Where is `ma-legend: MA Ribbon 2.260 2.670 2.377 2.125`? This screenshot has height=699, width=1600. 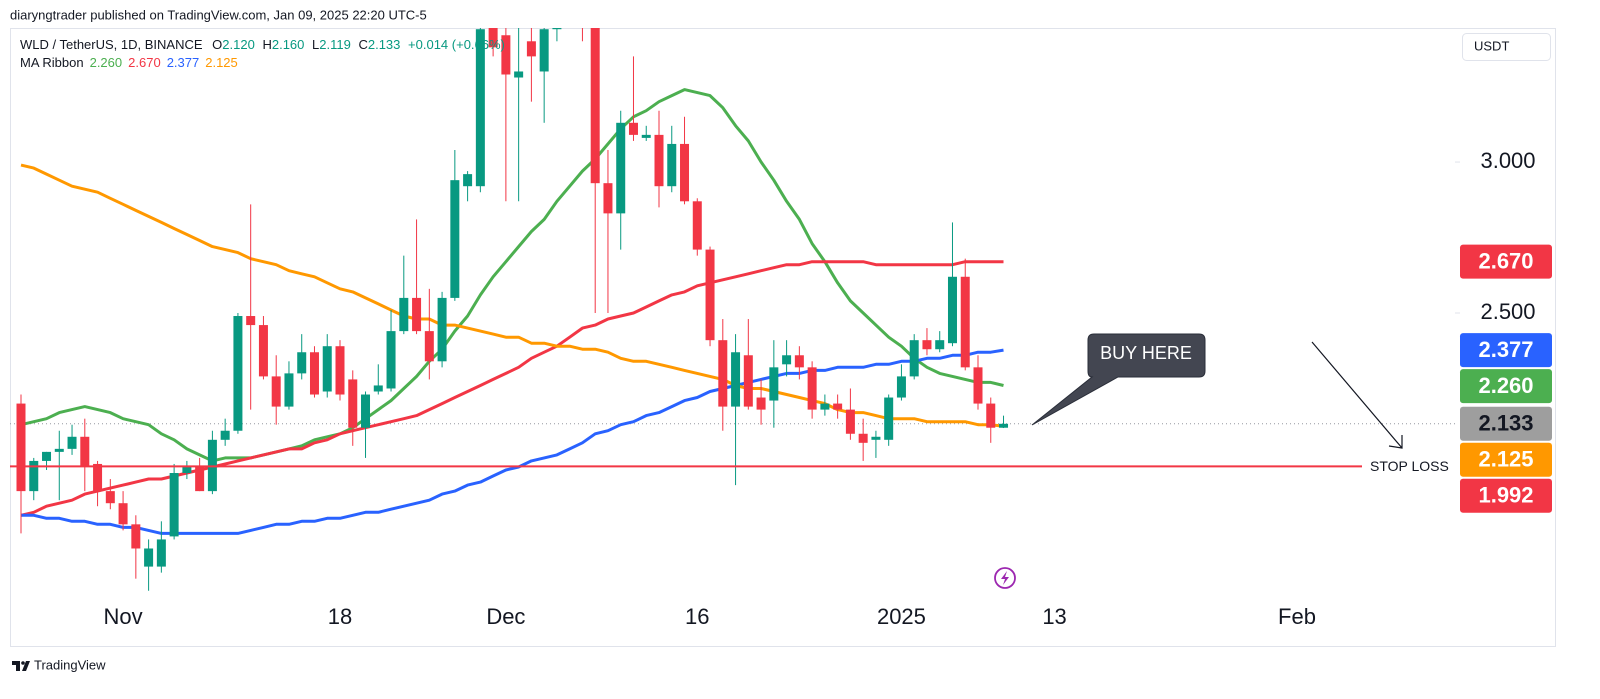 ma-legend: MA Ribbon 2.260 2.670 2.377 2.125 is located at coordinates (129, 62).